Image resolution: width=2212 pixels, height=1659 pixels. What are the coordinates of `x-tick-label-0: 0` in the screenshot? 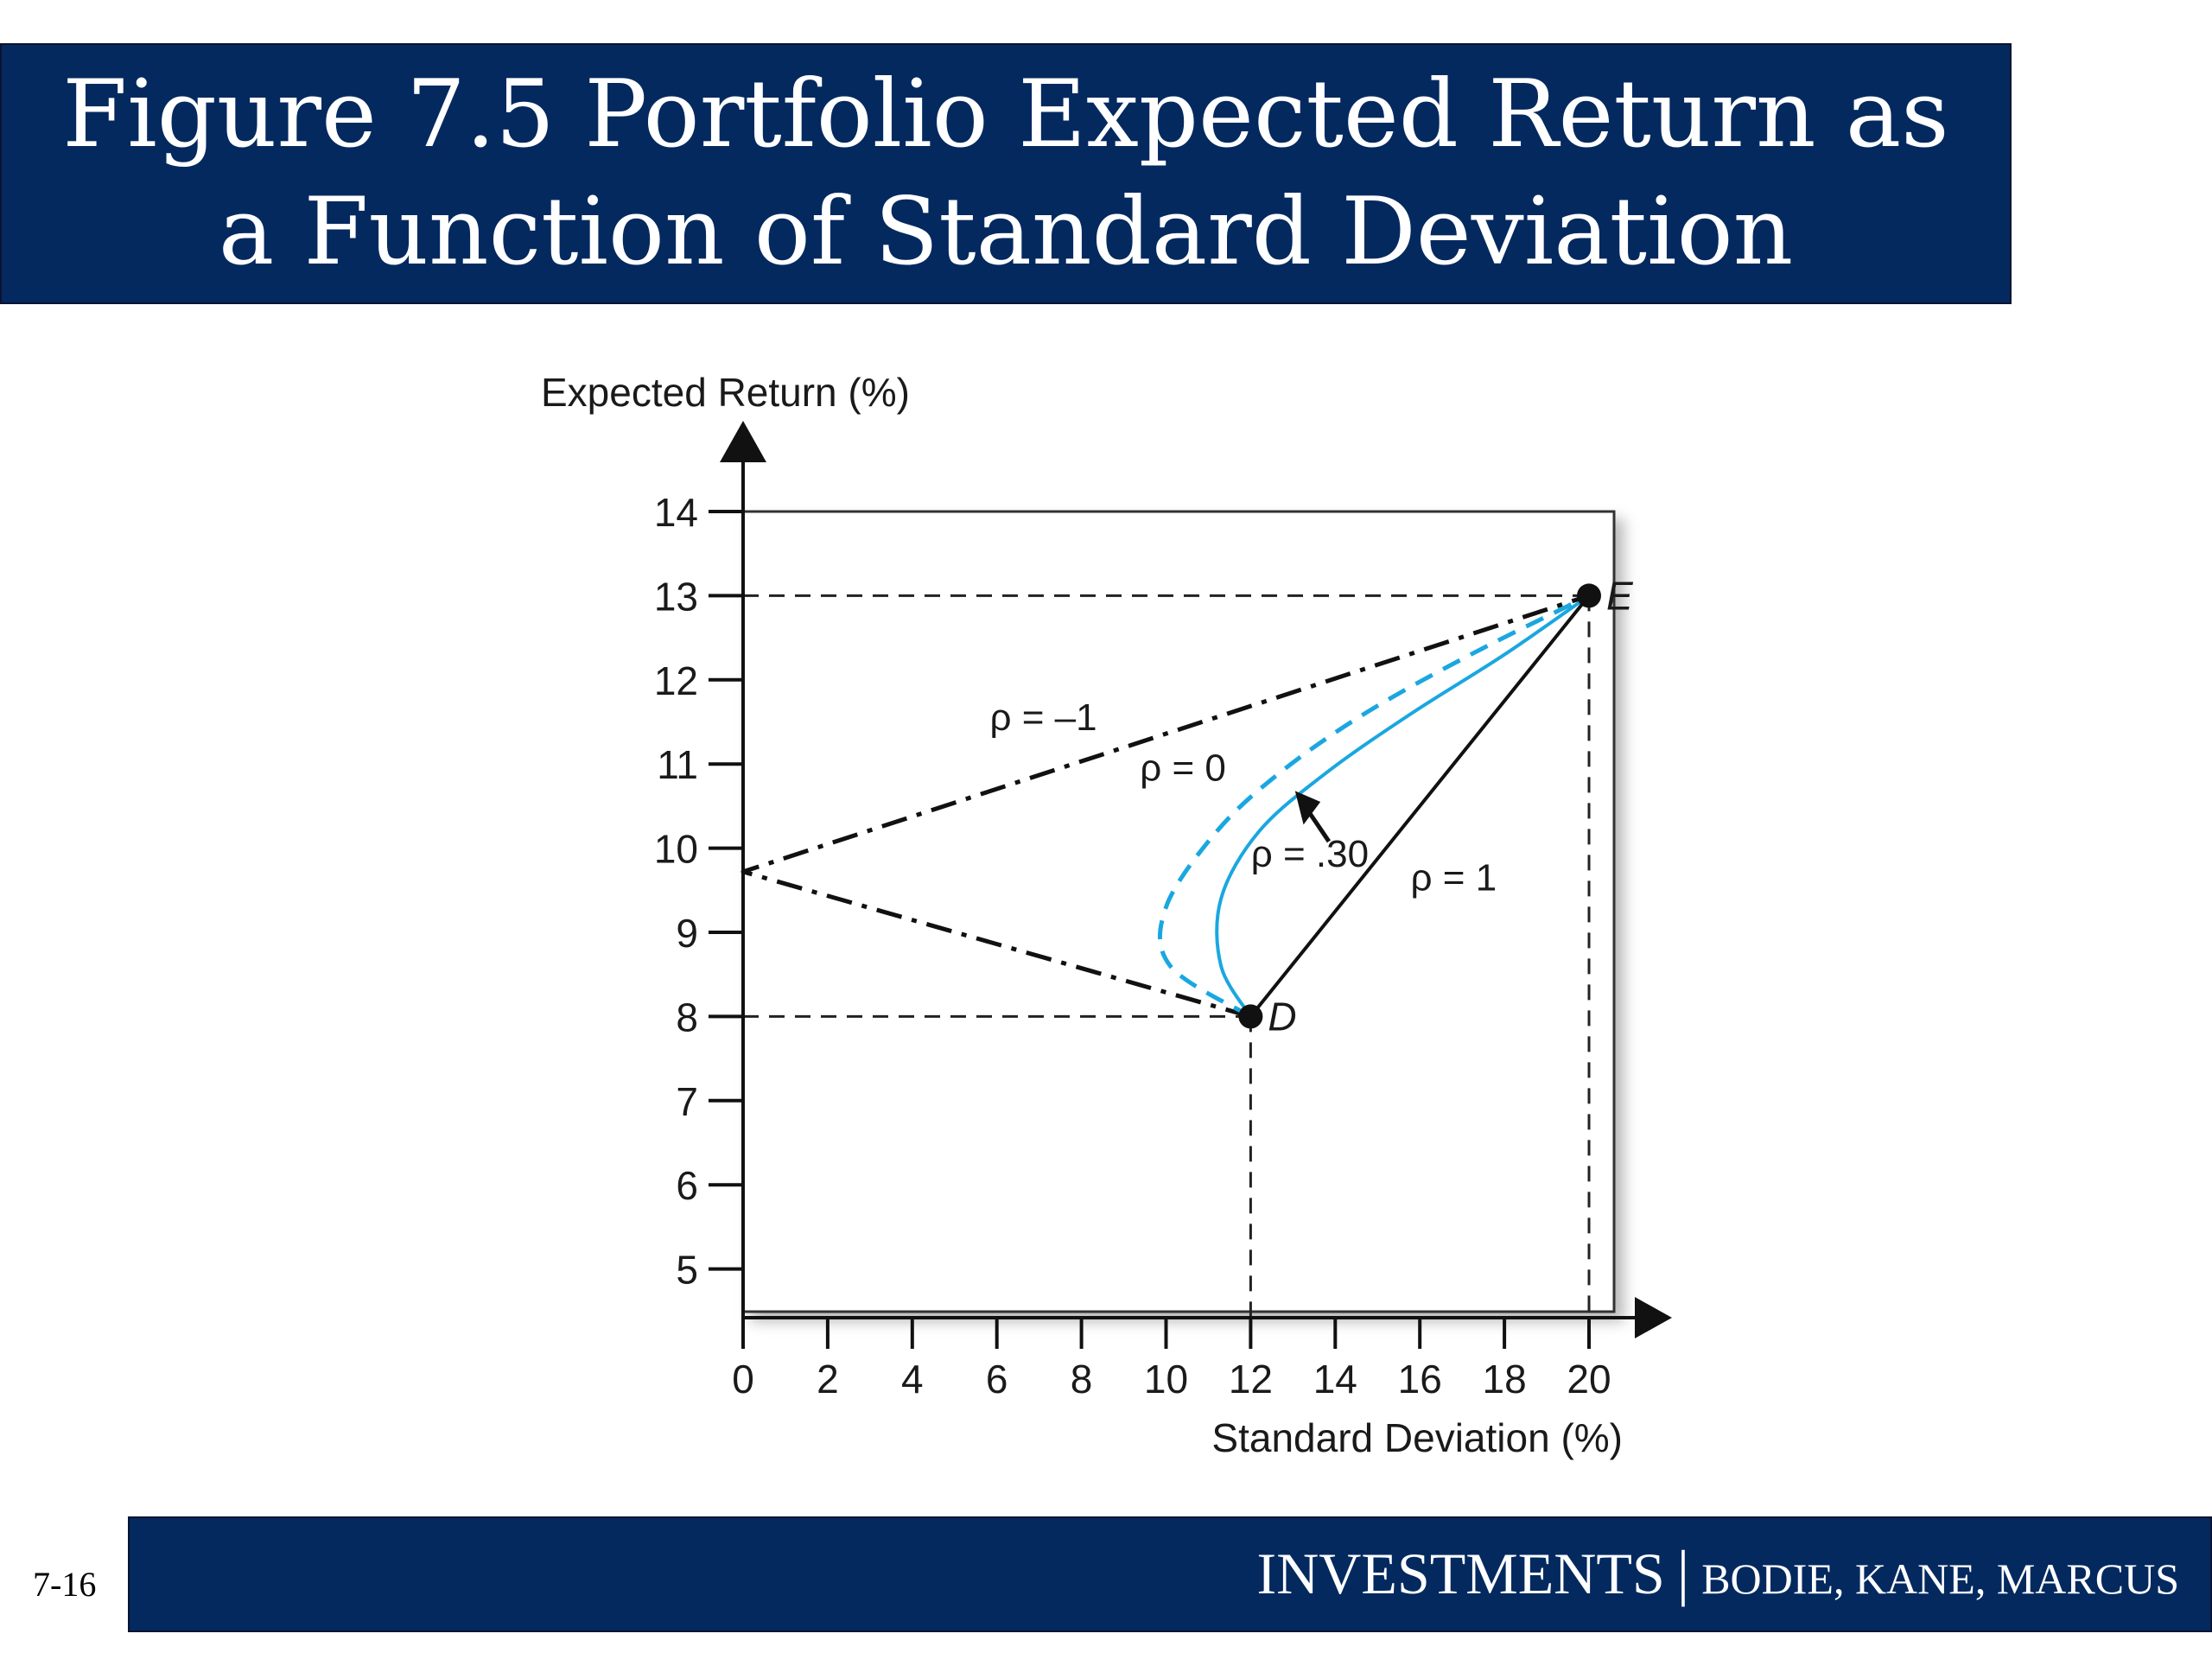 It's located at (743, 1379).